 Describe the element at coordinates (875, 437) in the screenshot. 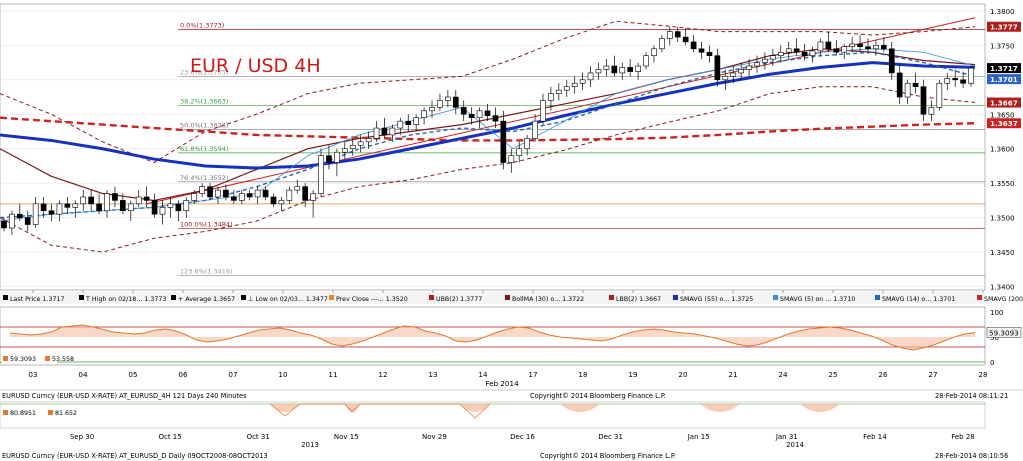

I see `timeline-x-tick: Feb 14` at that location.